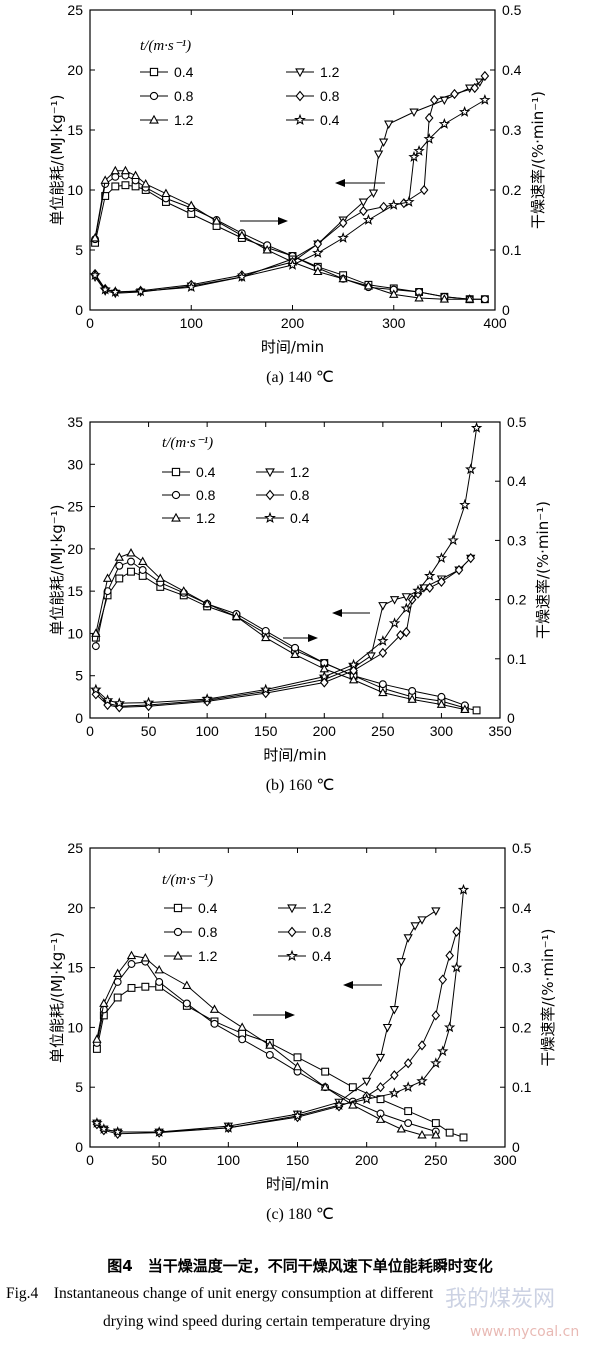  What do you see at coordinates (75, 549) in the screenshot?
I see `y-left-tick-label: 20` at bounding box center [75, 549].